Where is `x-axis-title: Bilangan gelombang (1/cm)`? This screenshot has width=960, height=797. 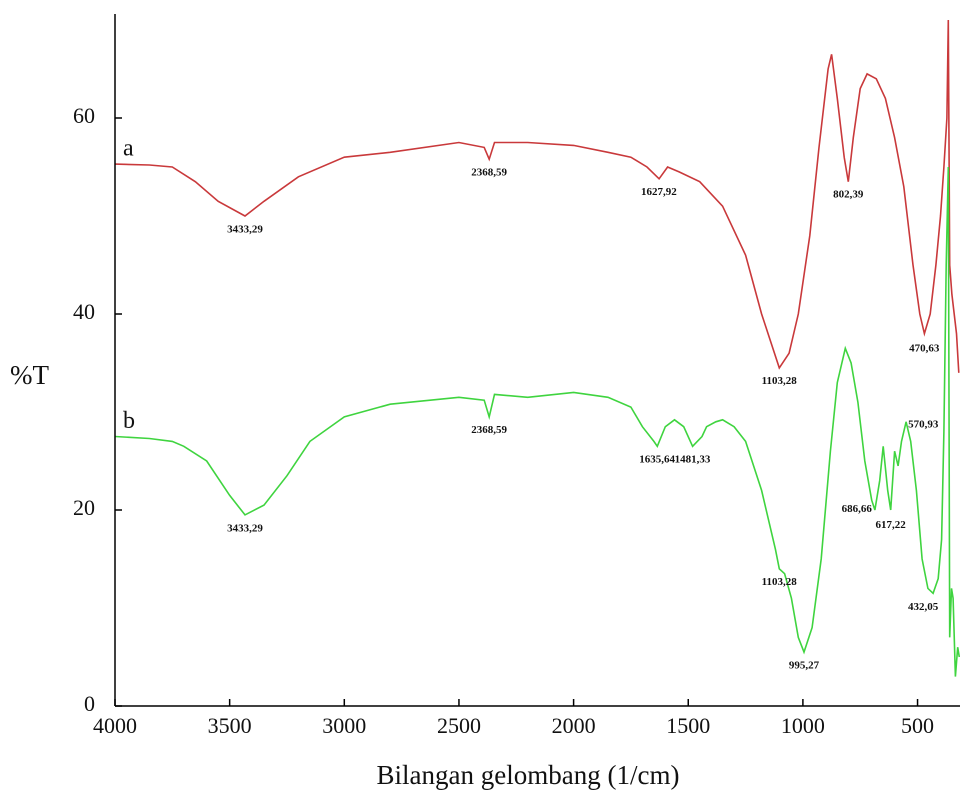
x-axis-title: Bilangan gelombang (1/cm) is located at coordinates (528, 775).